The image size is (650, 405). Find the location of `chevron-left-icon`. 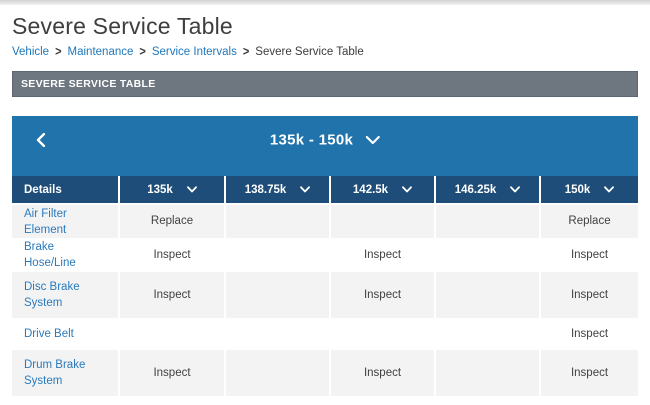

chevron-left-icon is located at coordinates (40, 140).